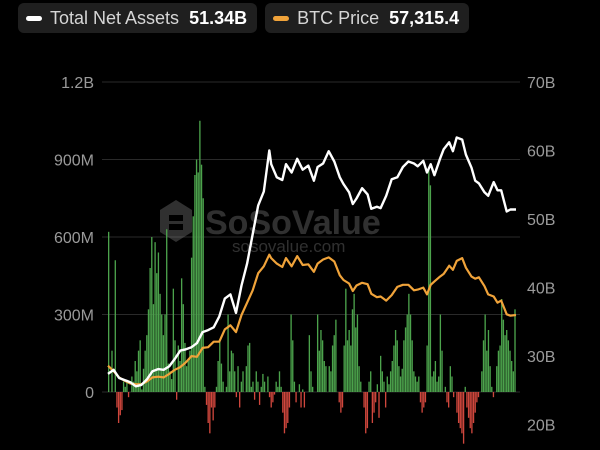 This screenshot has height=450, width=600. I want to click on watermark: SoSoValue sosovalue.com, so click(270, 228).